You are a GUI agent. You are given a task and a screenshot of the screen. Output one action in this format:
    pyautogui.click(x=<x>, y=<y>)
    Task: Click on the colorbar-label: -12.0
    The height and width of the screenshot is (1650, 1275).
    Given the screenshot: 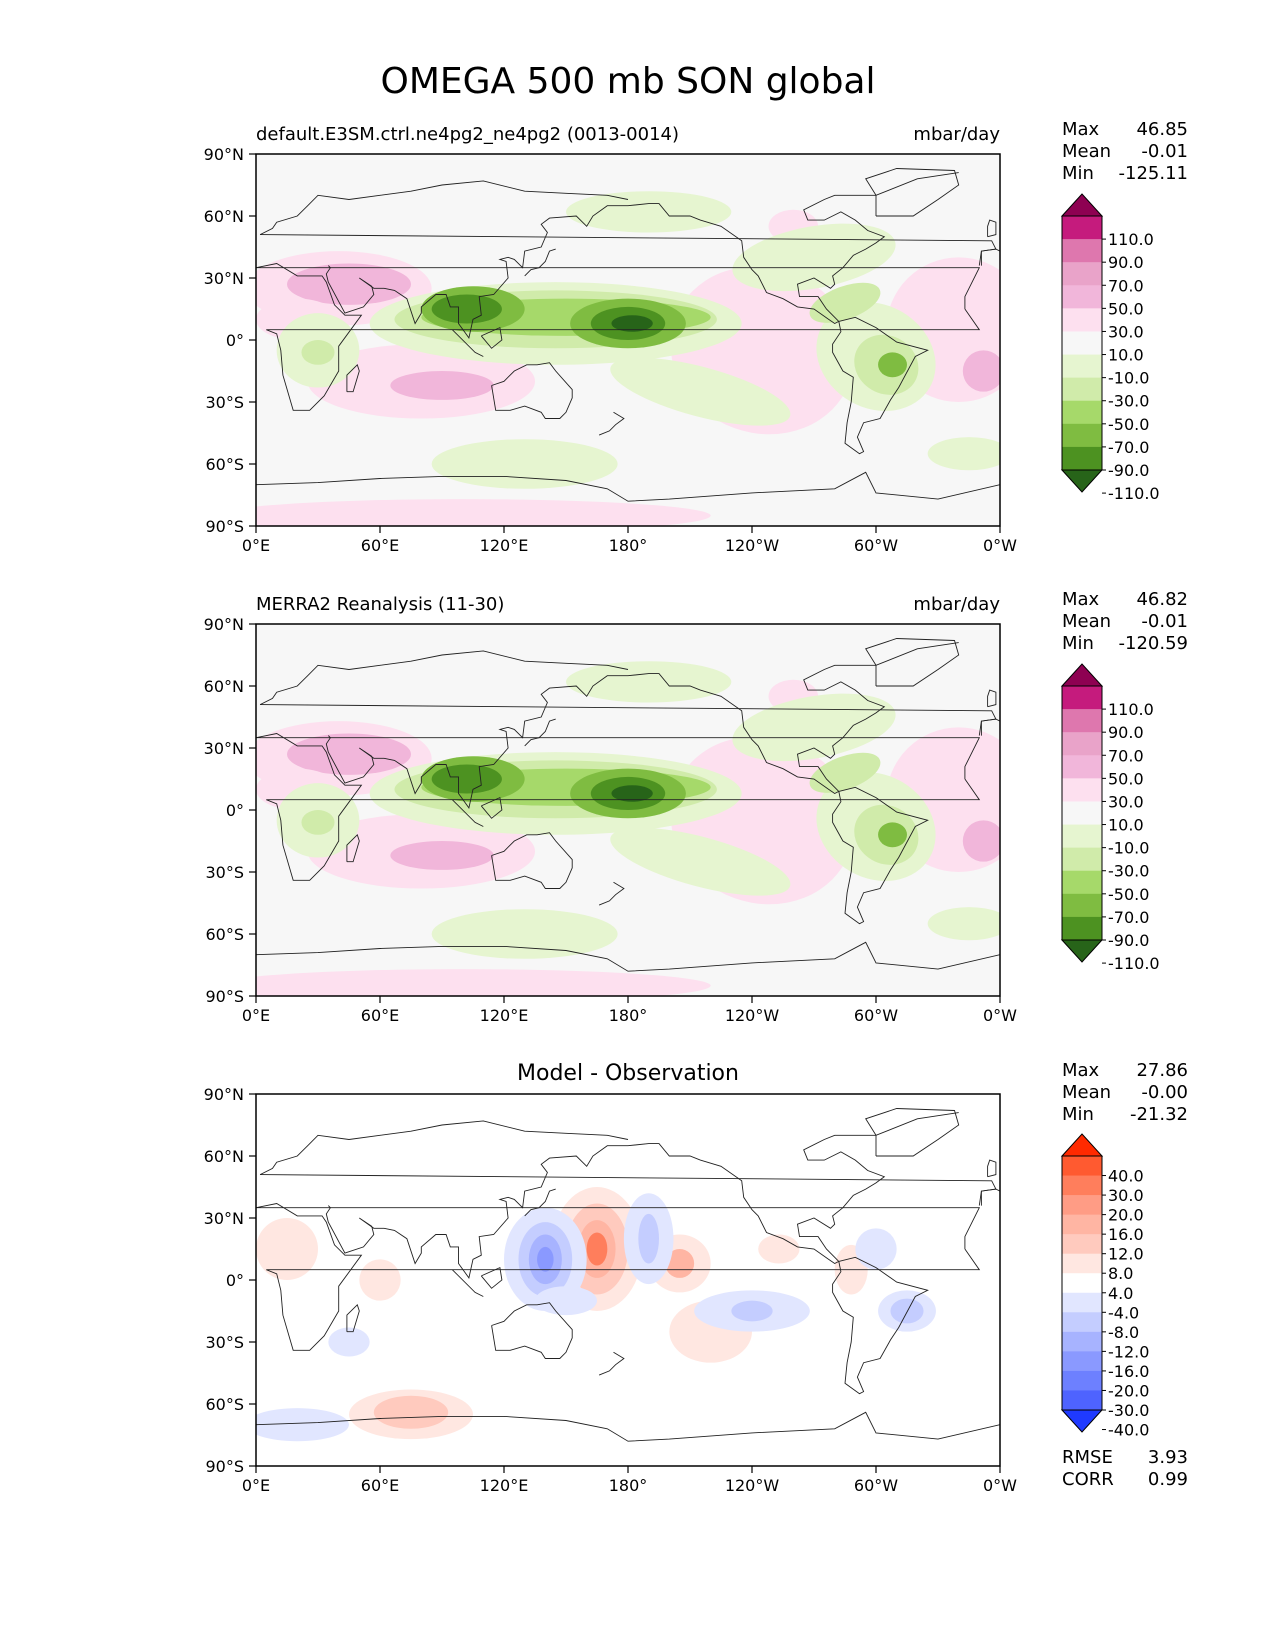 What is the action you would take?
    pyautogui.click(x=1128, y=1351)
    